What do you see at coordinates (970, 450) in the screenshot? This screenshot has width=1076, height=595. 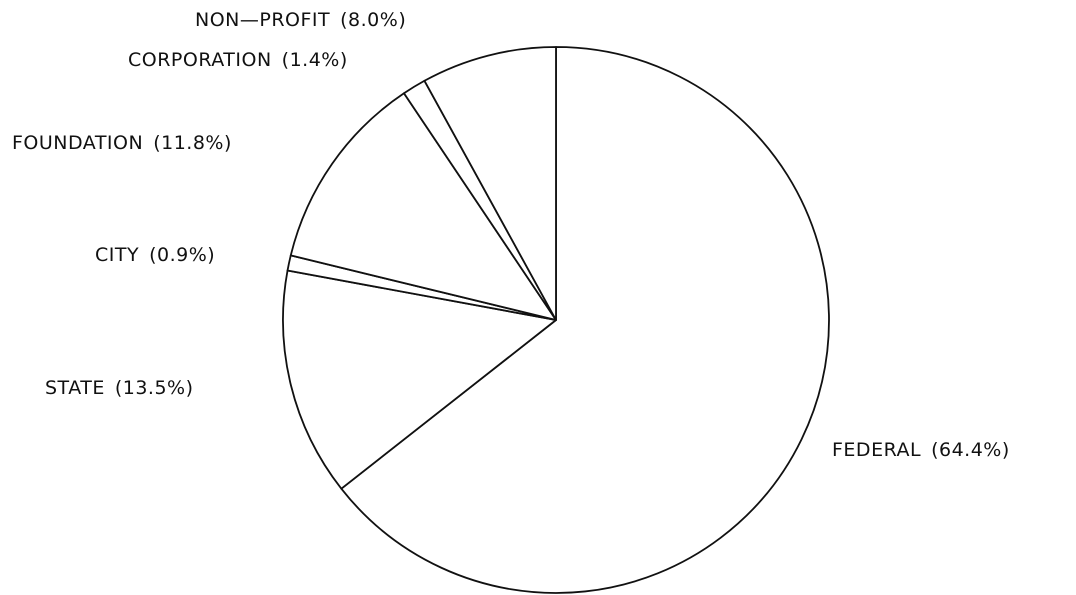 I see `value-label: (64.4%)` at bounding box center [970, 450].